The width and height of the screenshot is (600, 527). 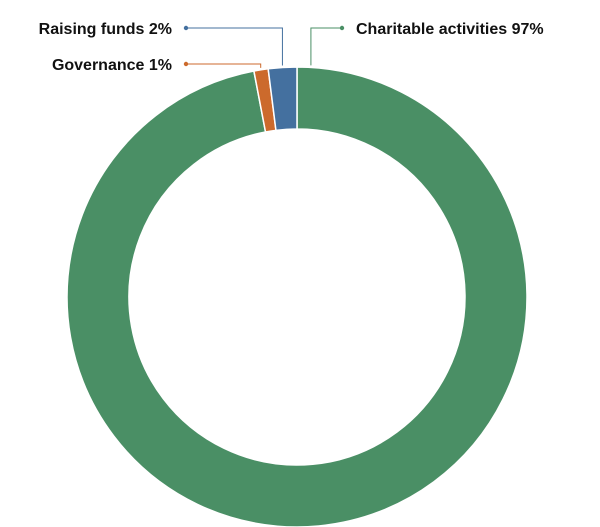 I want to click on label-governance: Governance 1%, so click(x=112, y=65).